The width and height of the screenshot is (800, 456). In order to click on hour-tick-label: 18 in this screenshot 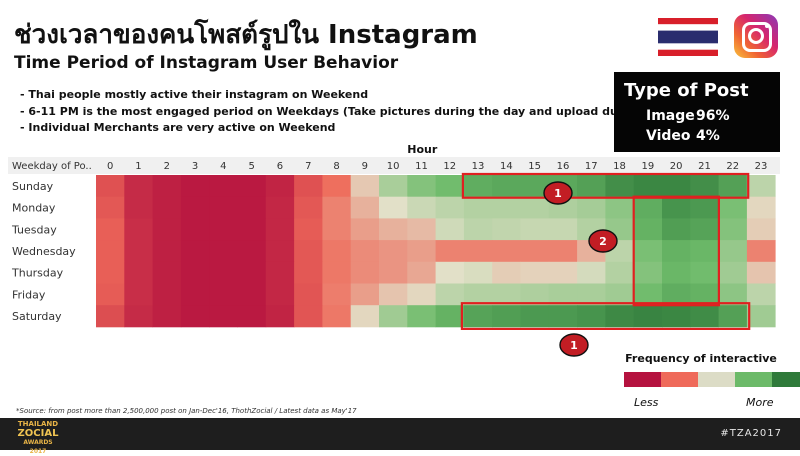, I will do `click(619, 166)`.